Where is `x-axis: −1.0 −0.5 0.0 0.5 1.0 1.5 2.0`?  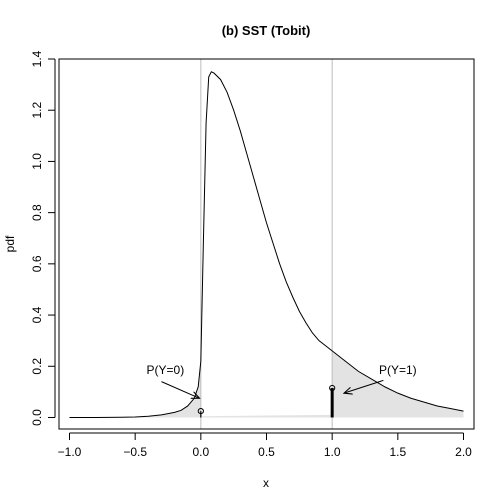
x-axis: −1.0 −0.5 0.0 0.5 1.0 1.5 2.0 is located at coordinates (265, 445).